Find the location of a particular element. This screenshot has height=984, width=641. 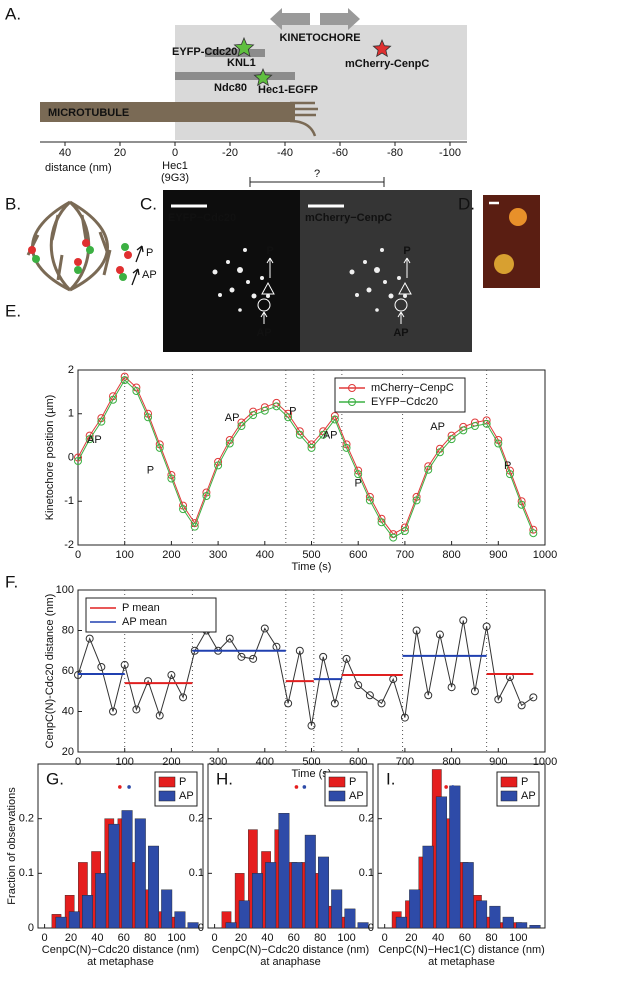

arrow-left is located at coordinates (290, 19).